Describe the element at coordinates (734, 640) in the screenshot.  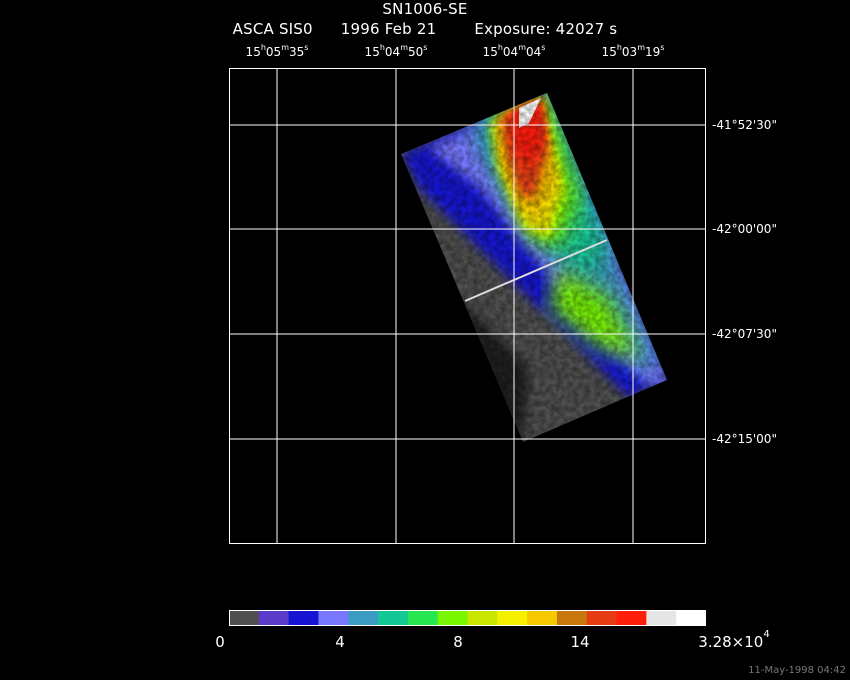
I see `colorbar-max-label: 3.28×10⁴` at that location.